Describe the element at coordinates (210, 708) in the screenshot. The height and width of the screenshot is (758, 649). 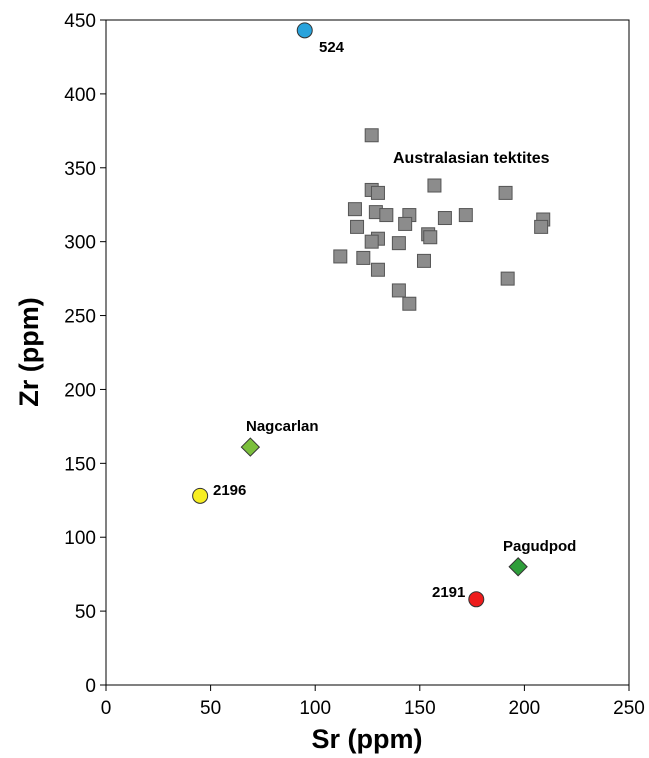
I see `x-tick-label: 50` at that location.